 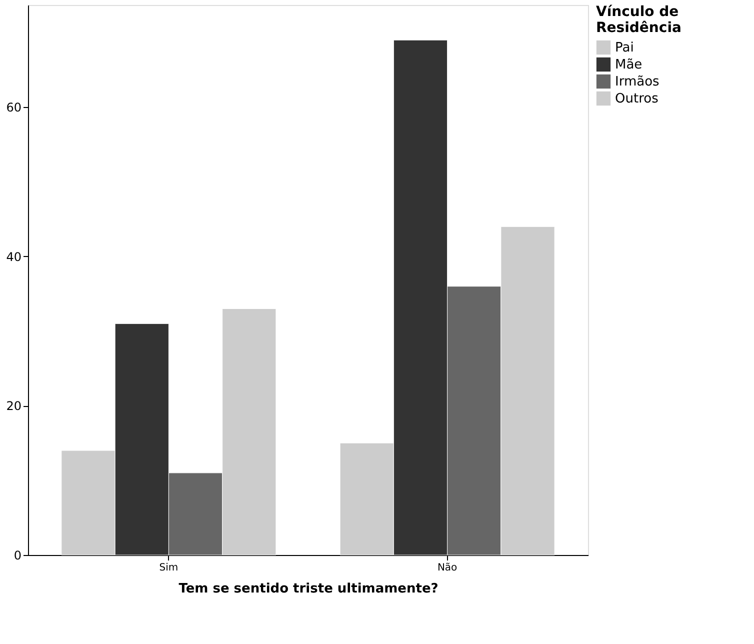 I want to click on y-tick-label: 0, so click(x=18, y=555).